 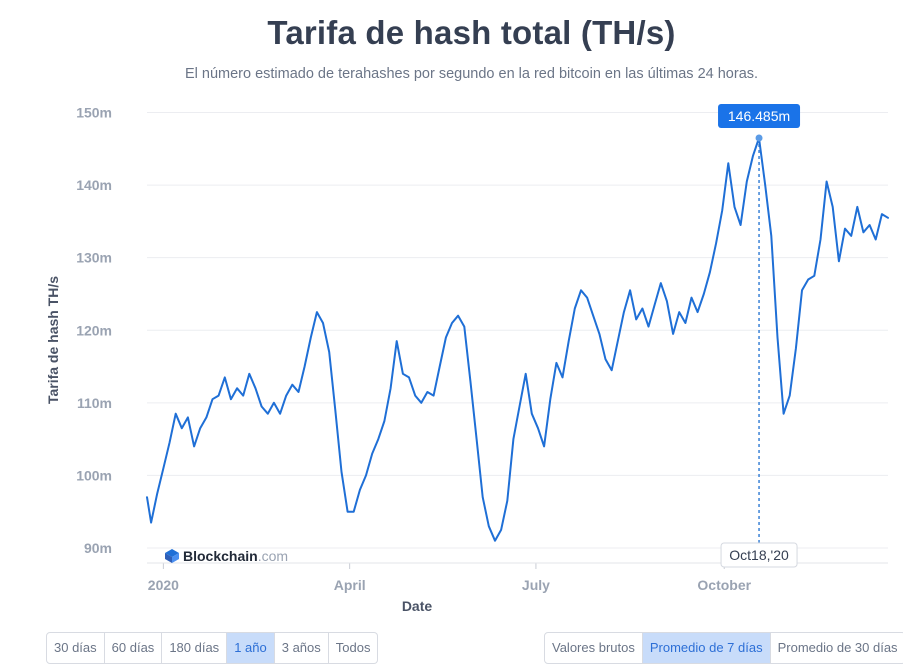 What do you see at coordinates (172, 556) in the screenshot?
I see `blockchain-logo-icon` at bounding box center [172, 556].